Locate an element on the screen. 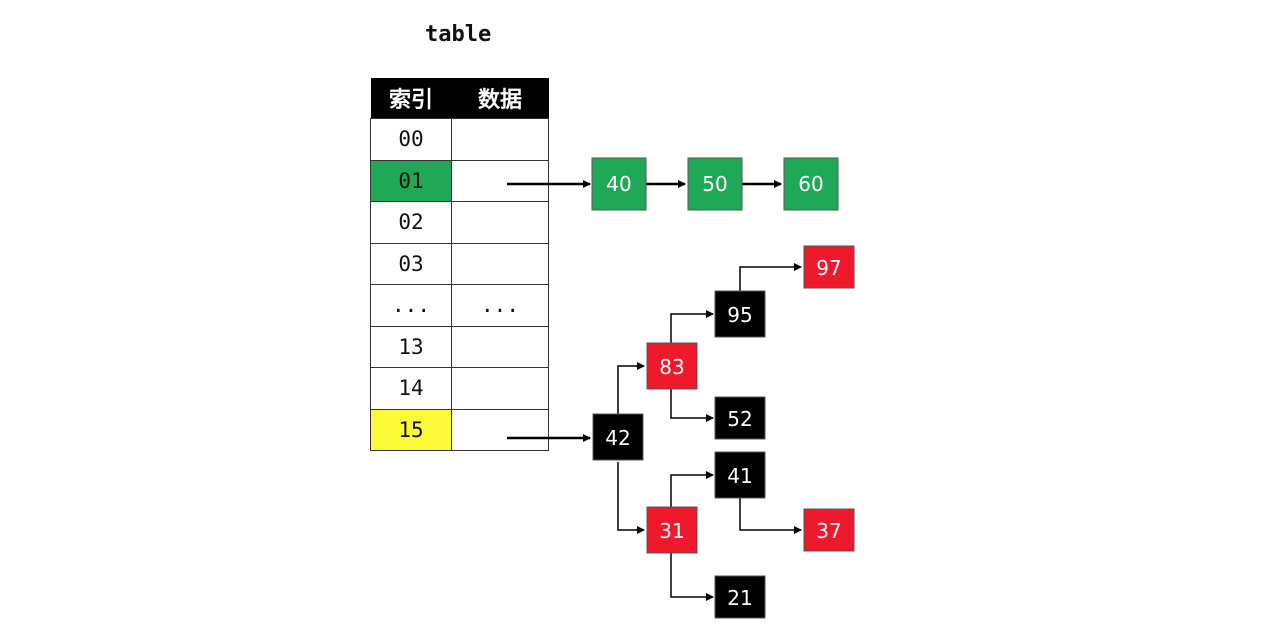 The height and width of the screenshot is (636, 1278). svg-text: 42 is located at coordinates (617, 438).